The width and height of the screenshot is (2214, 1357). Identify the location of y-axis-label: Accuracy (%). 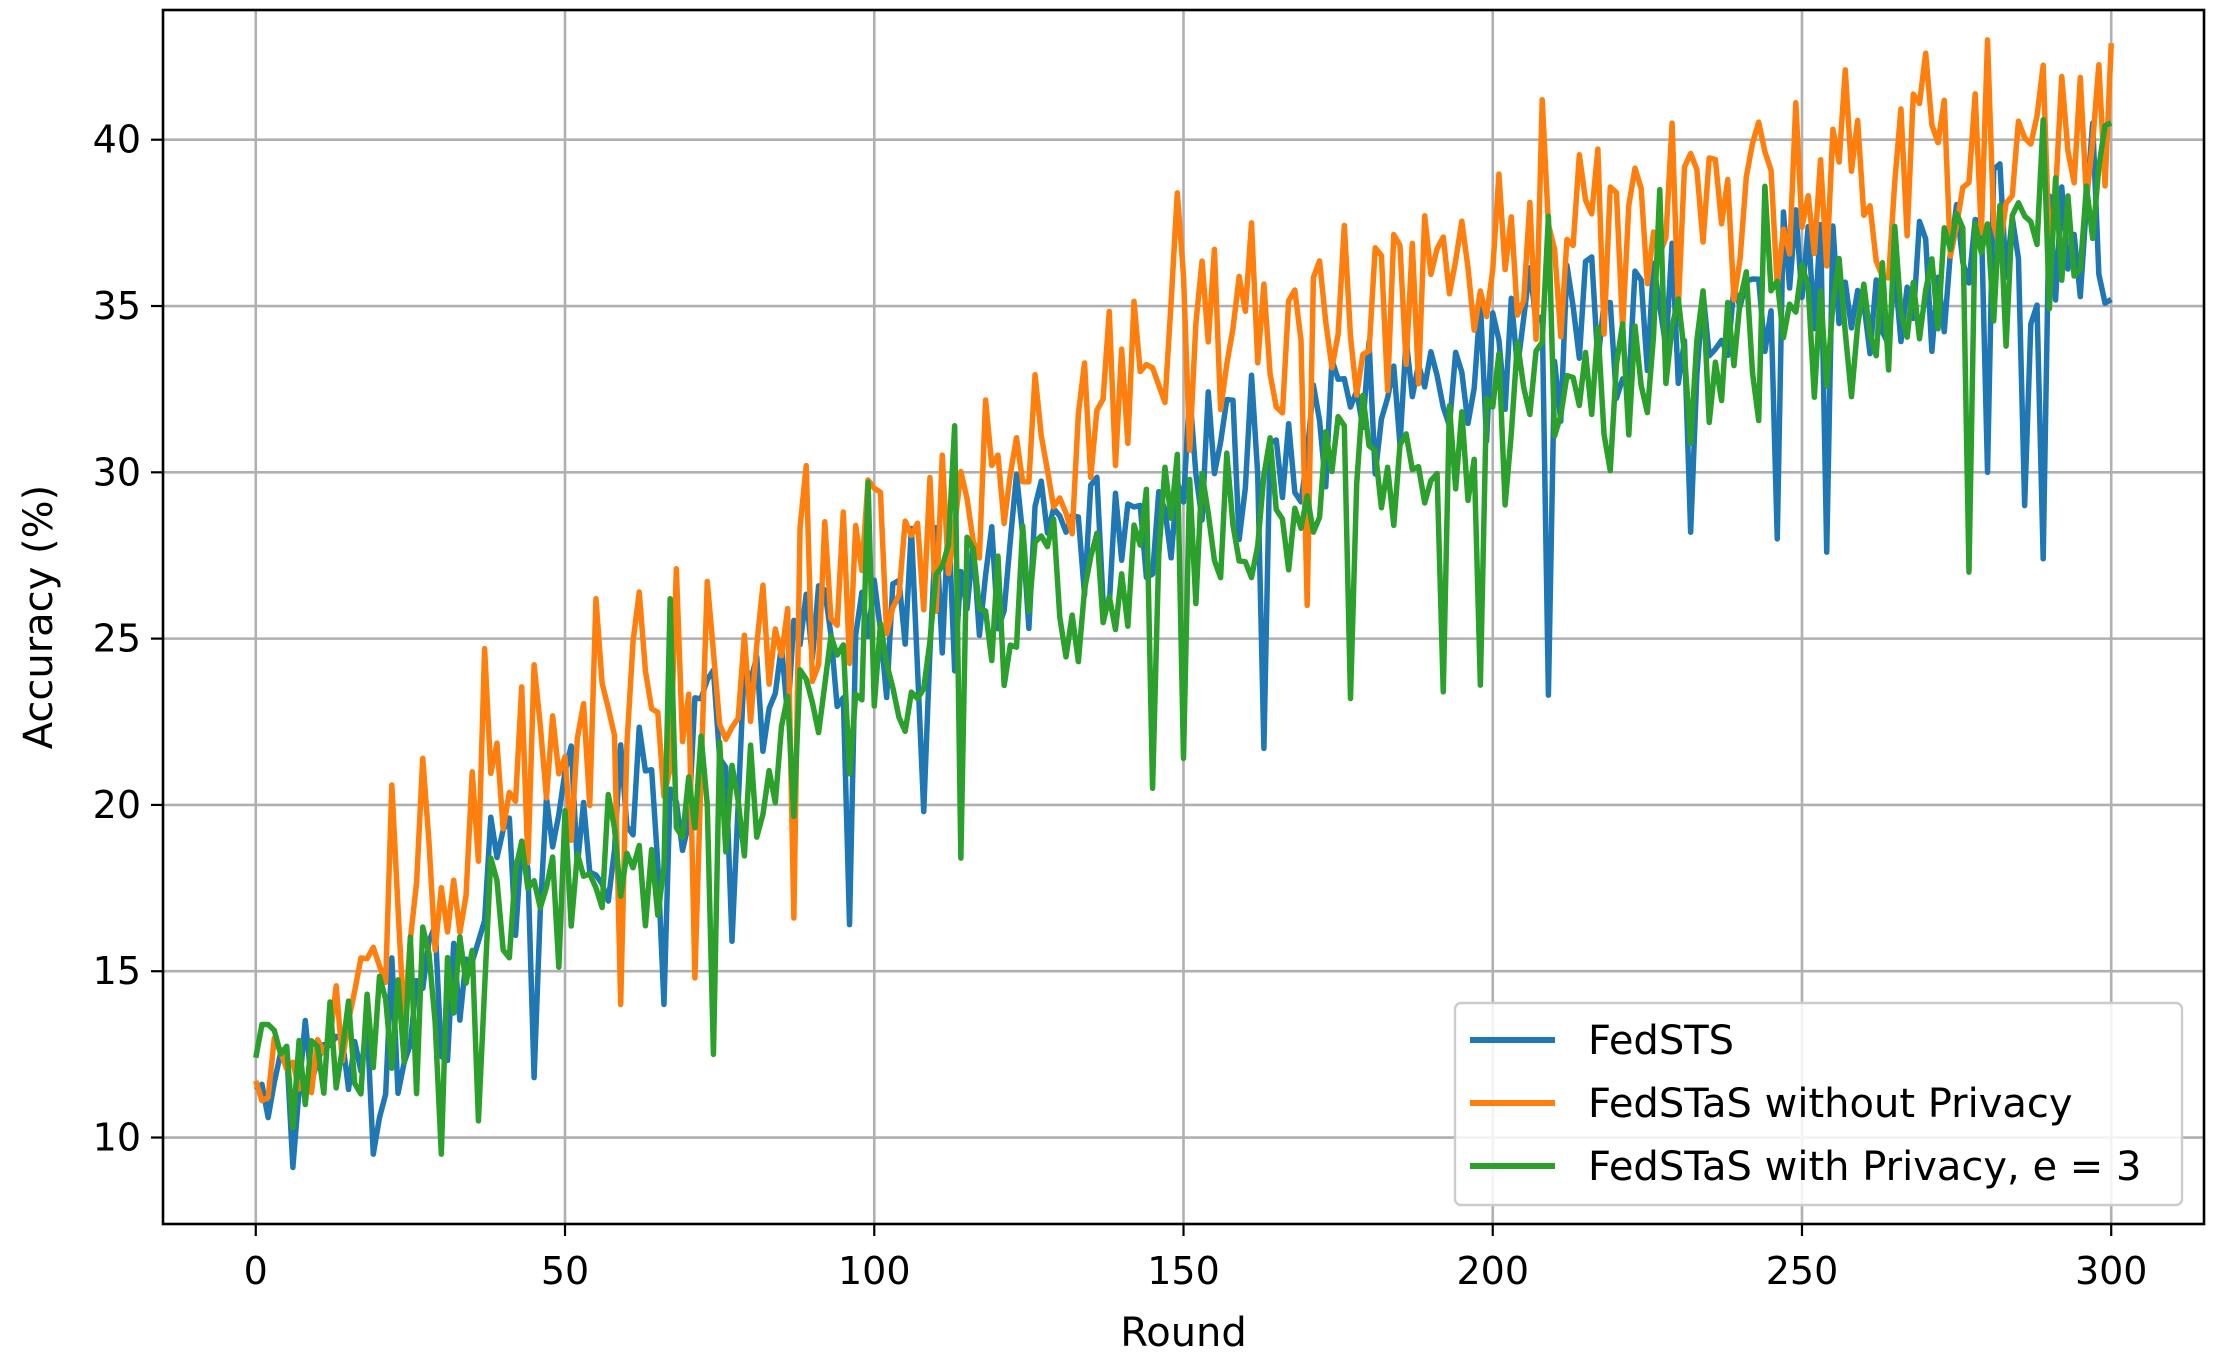
(39, 617).